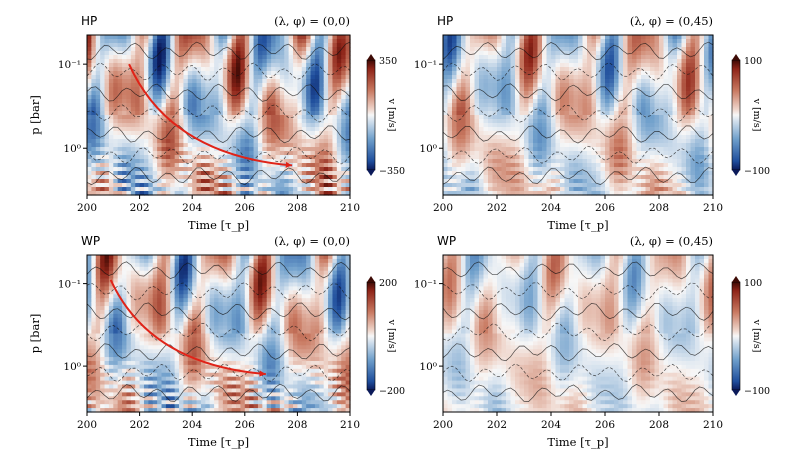 The height and width of the screenshot is (450, 803). I want to click on plot-frame, so click(218, 115).